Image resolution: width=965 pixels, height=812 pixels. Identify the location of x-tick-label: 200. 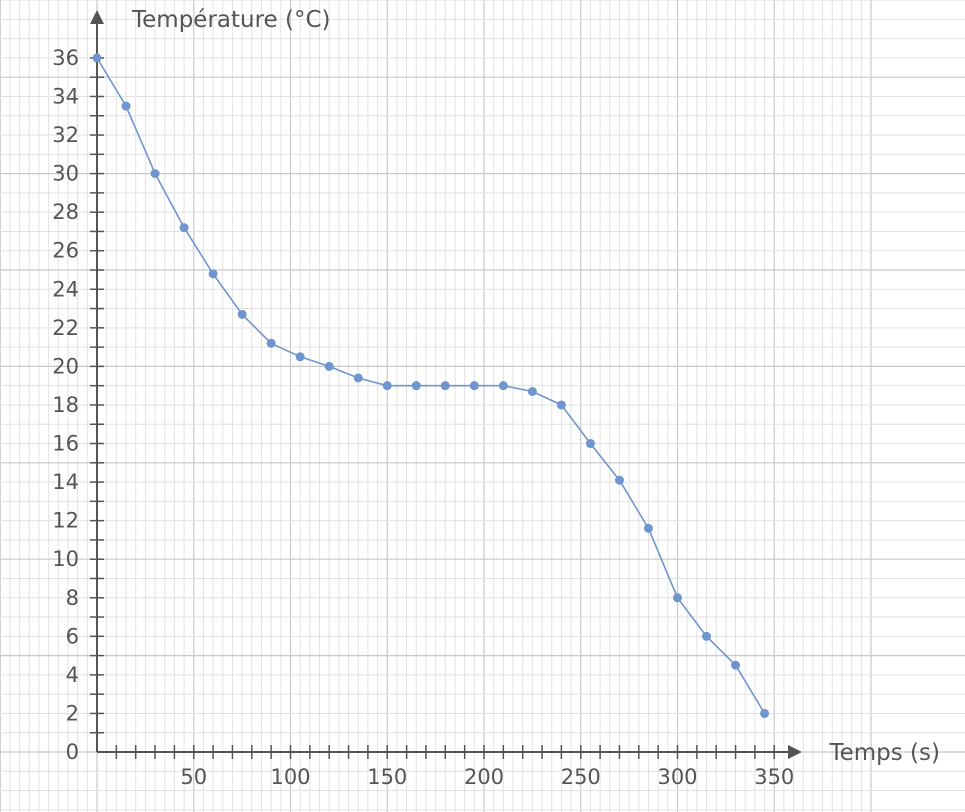
(484, 777).